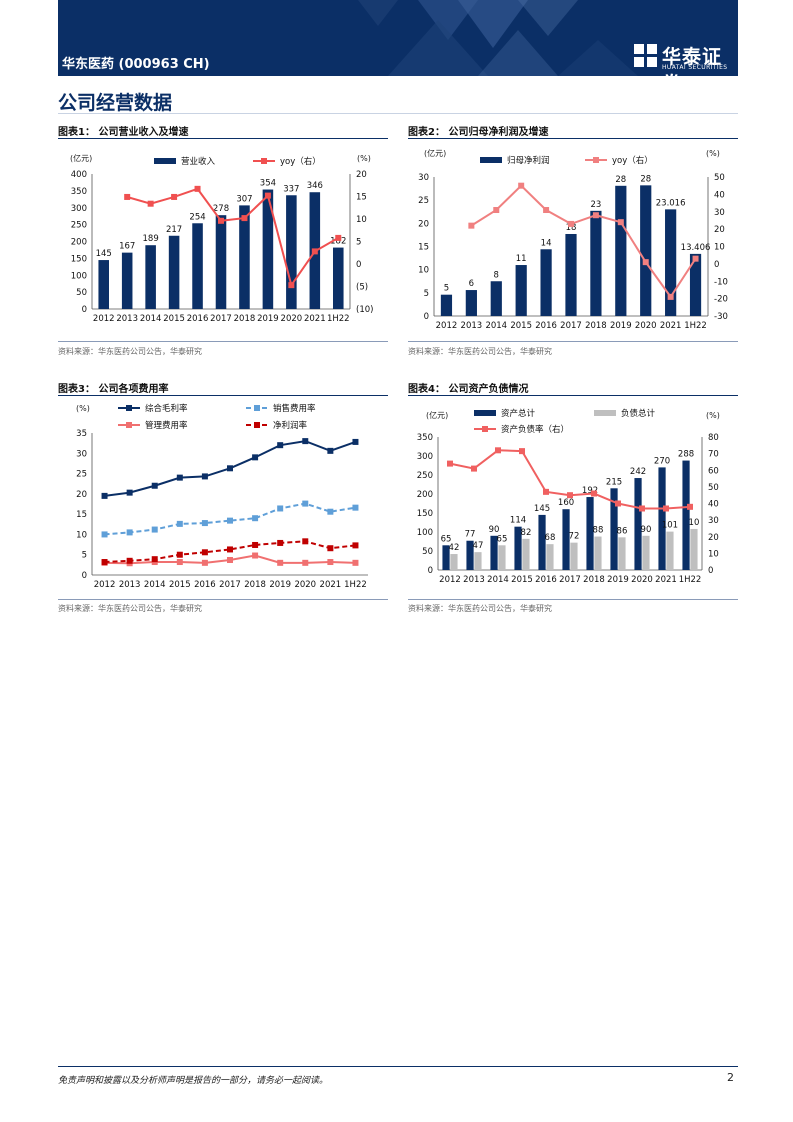  Describe the element at coordinates (123, 132) in the screenshot. I see `figure-1-title: 图表1： 公司营业收入及增速` at that location.